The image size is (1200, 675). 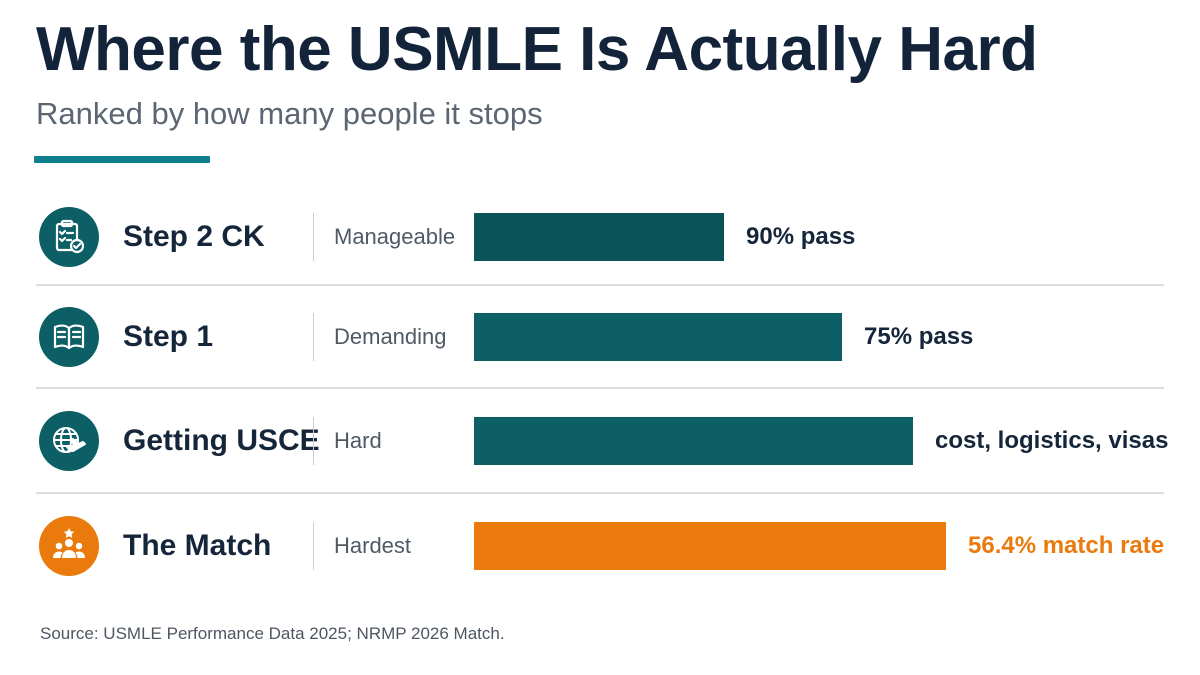 What do you see at coordinates (390, 336) in the screenshot?
I see `difficulty-label-step-1: Demanding` at bounding box center [390, 336].